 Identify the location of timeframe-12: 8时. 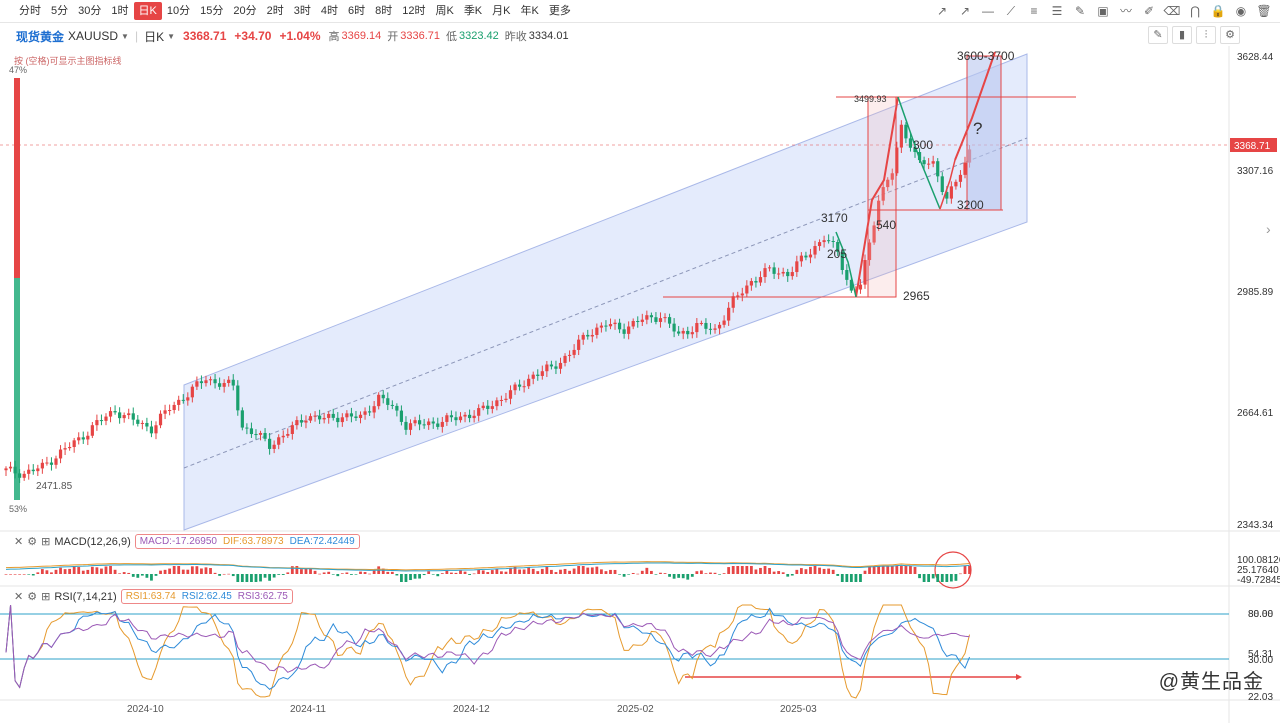
(384, 11).